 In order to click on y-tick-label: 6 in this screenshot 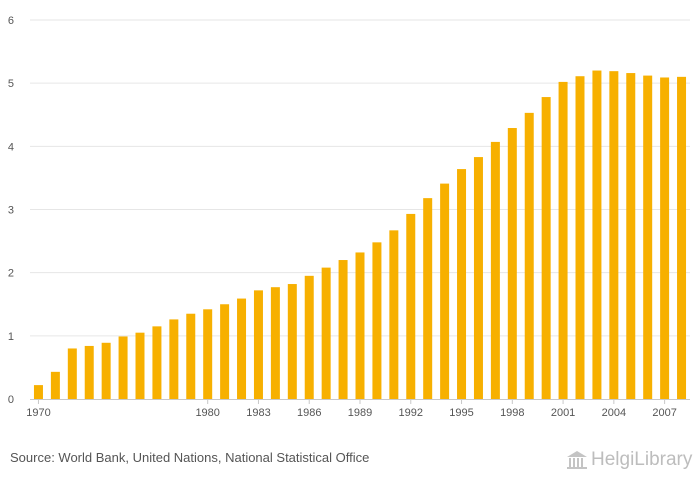, I will do `click(11, 21)`.